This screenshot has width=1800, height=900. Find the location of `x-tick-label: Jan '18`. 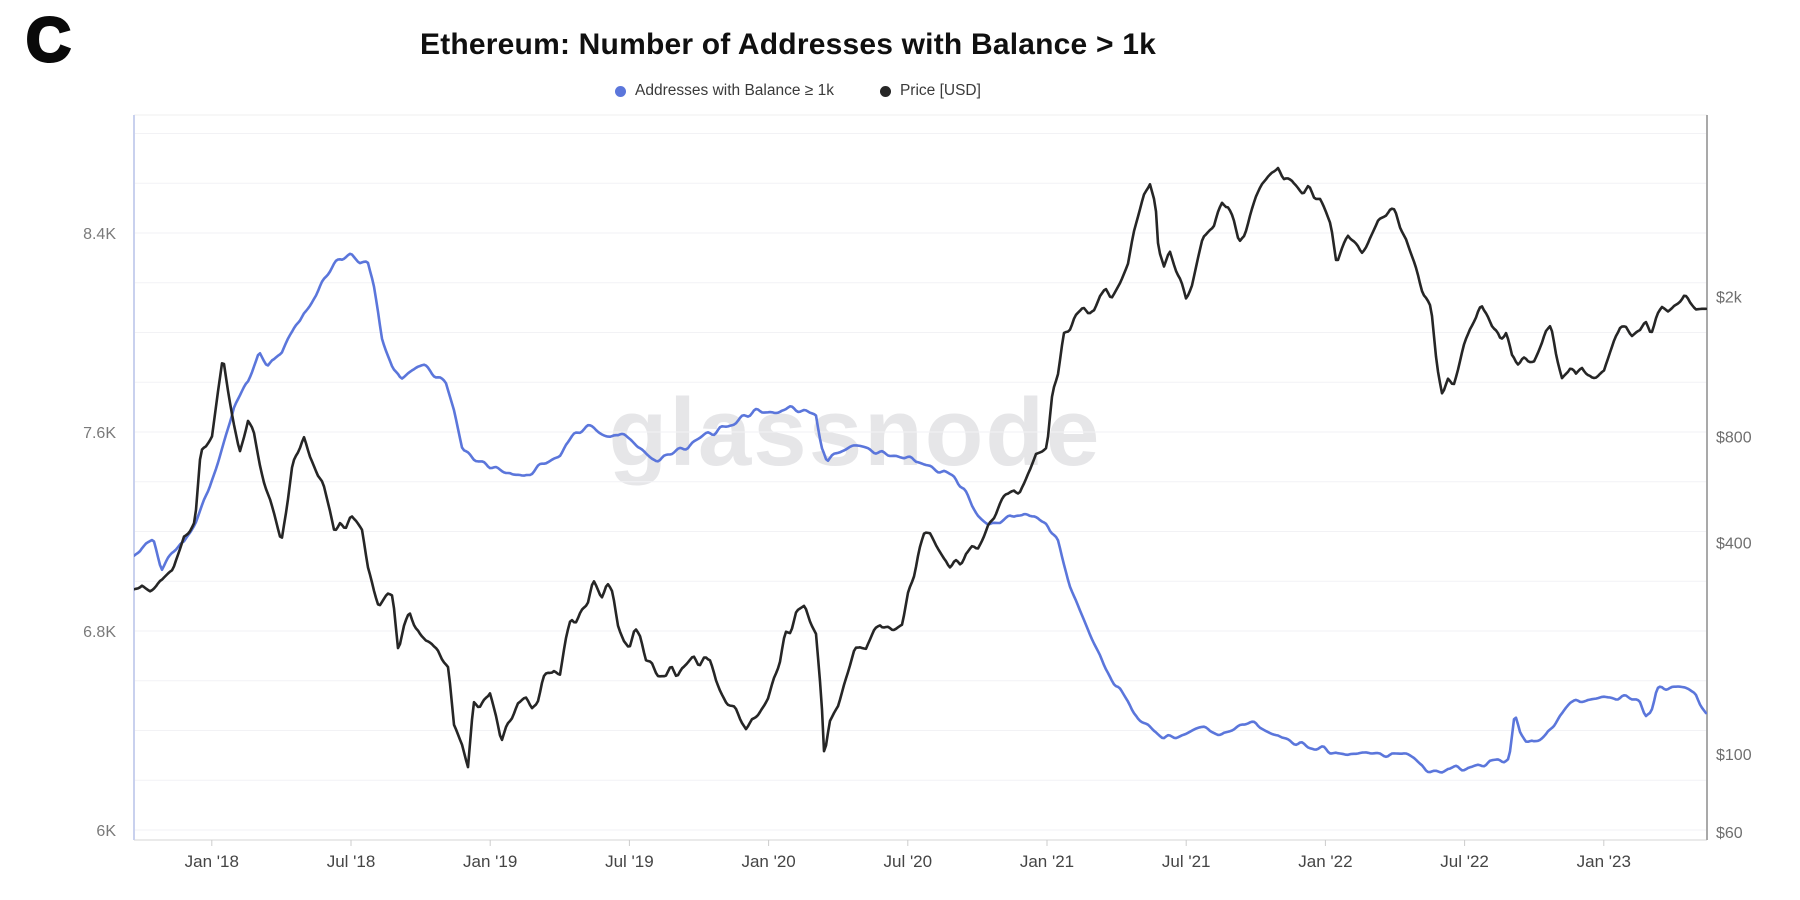

x-tick-label: Jan '18 is located at coordinates (212, 861).